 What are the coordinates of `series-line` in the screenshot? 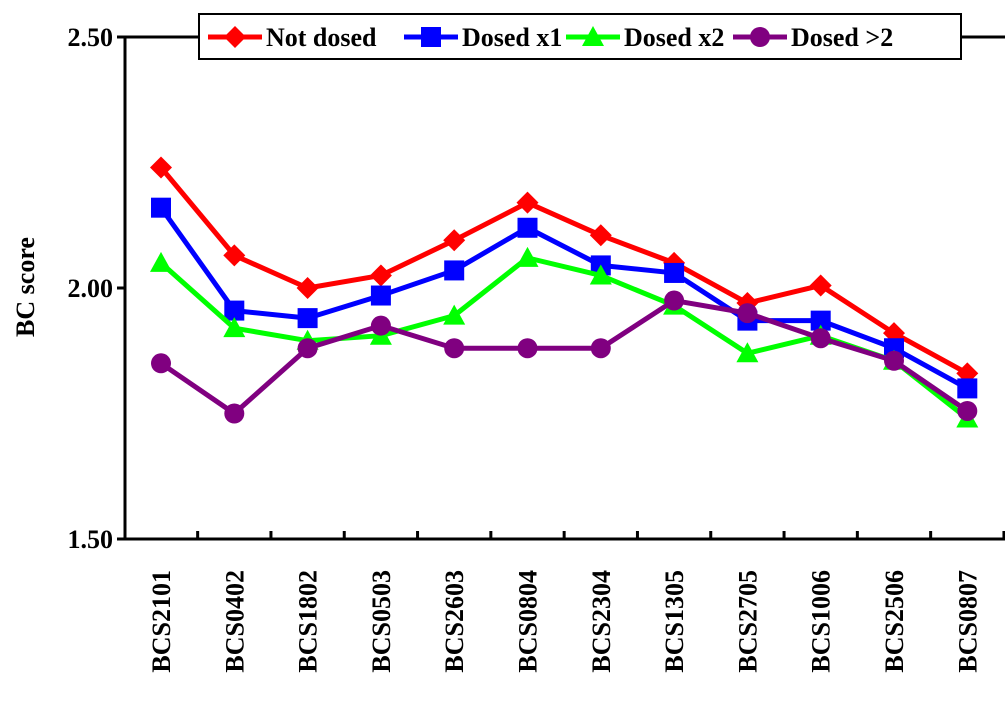 It's located at (564, 357).